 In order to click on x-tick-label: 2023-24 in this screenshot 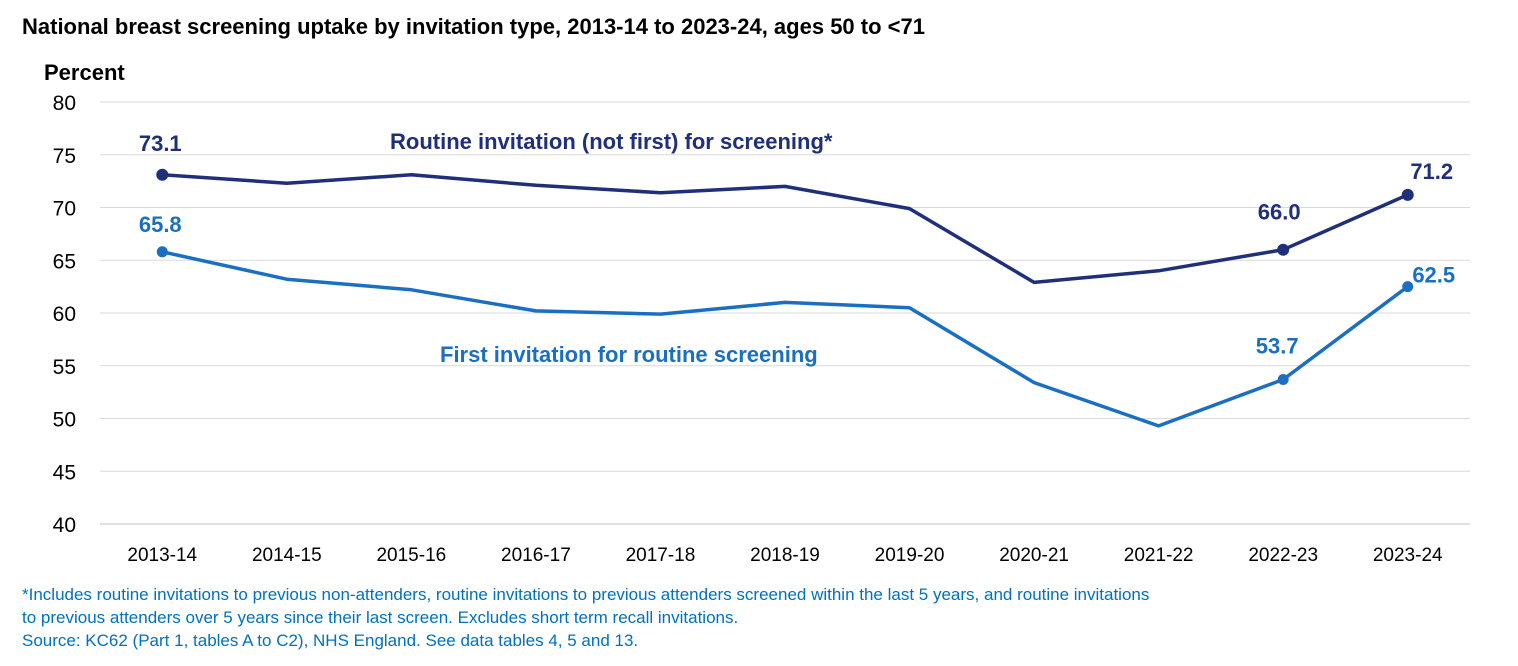, I will do `click(1408, 555)`.